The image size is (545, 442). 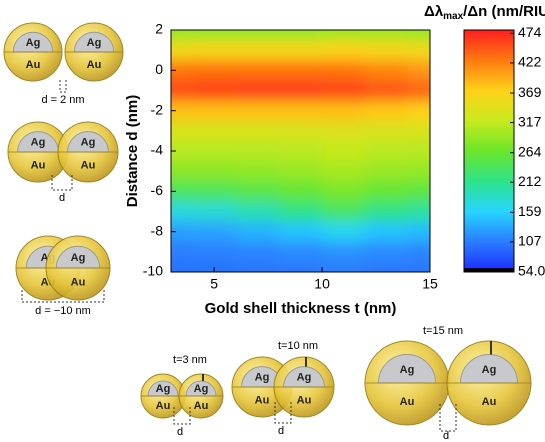 What do you see at coordinates (530, 241) in the screenshot?
I see `colorbar-tick-label: 107` at bounding box center [530, 241].